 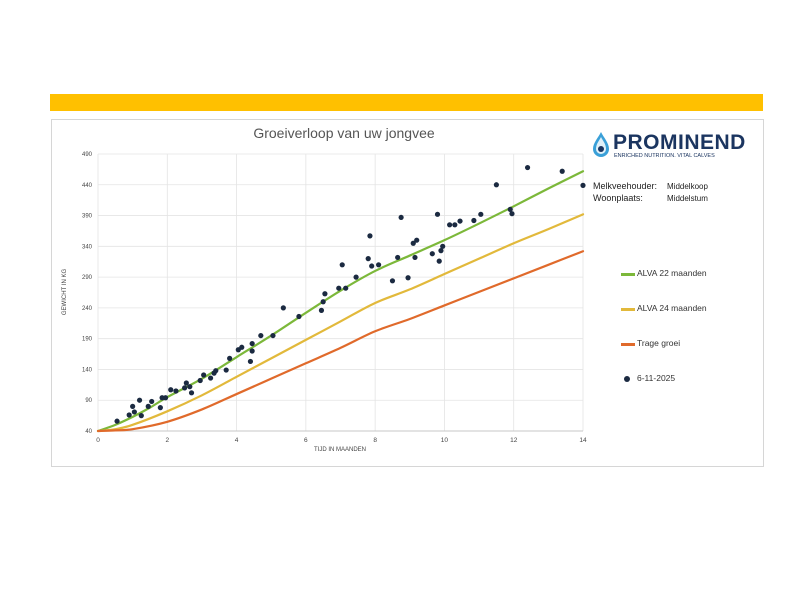 I want to click on legend-marker, so click(x=627, y=379).